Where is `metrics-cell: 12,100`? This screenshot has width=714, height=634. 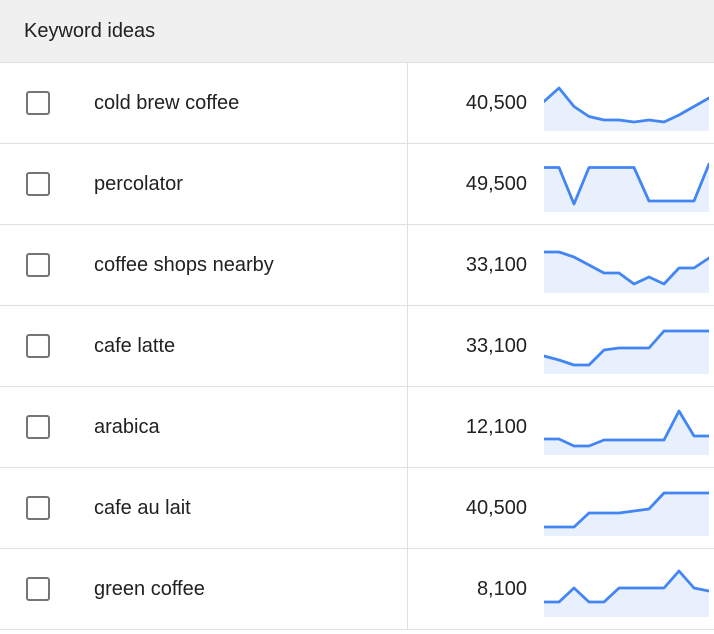 metrics-cell: 12,100 is located at coordinates (561, 427).